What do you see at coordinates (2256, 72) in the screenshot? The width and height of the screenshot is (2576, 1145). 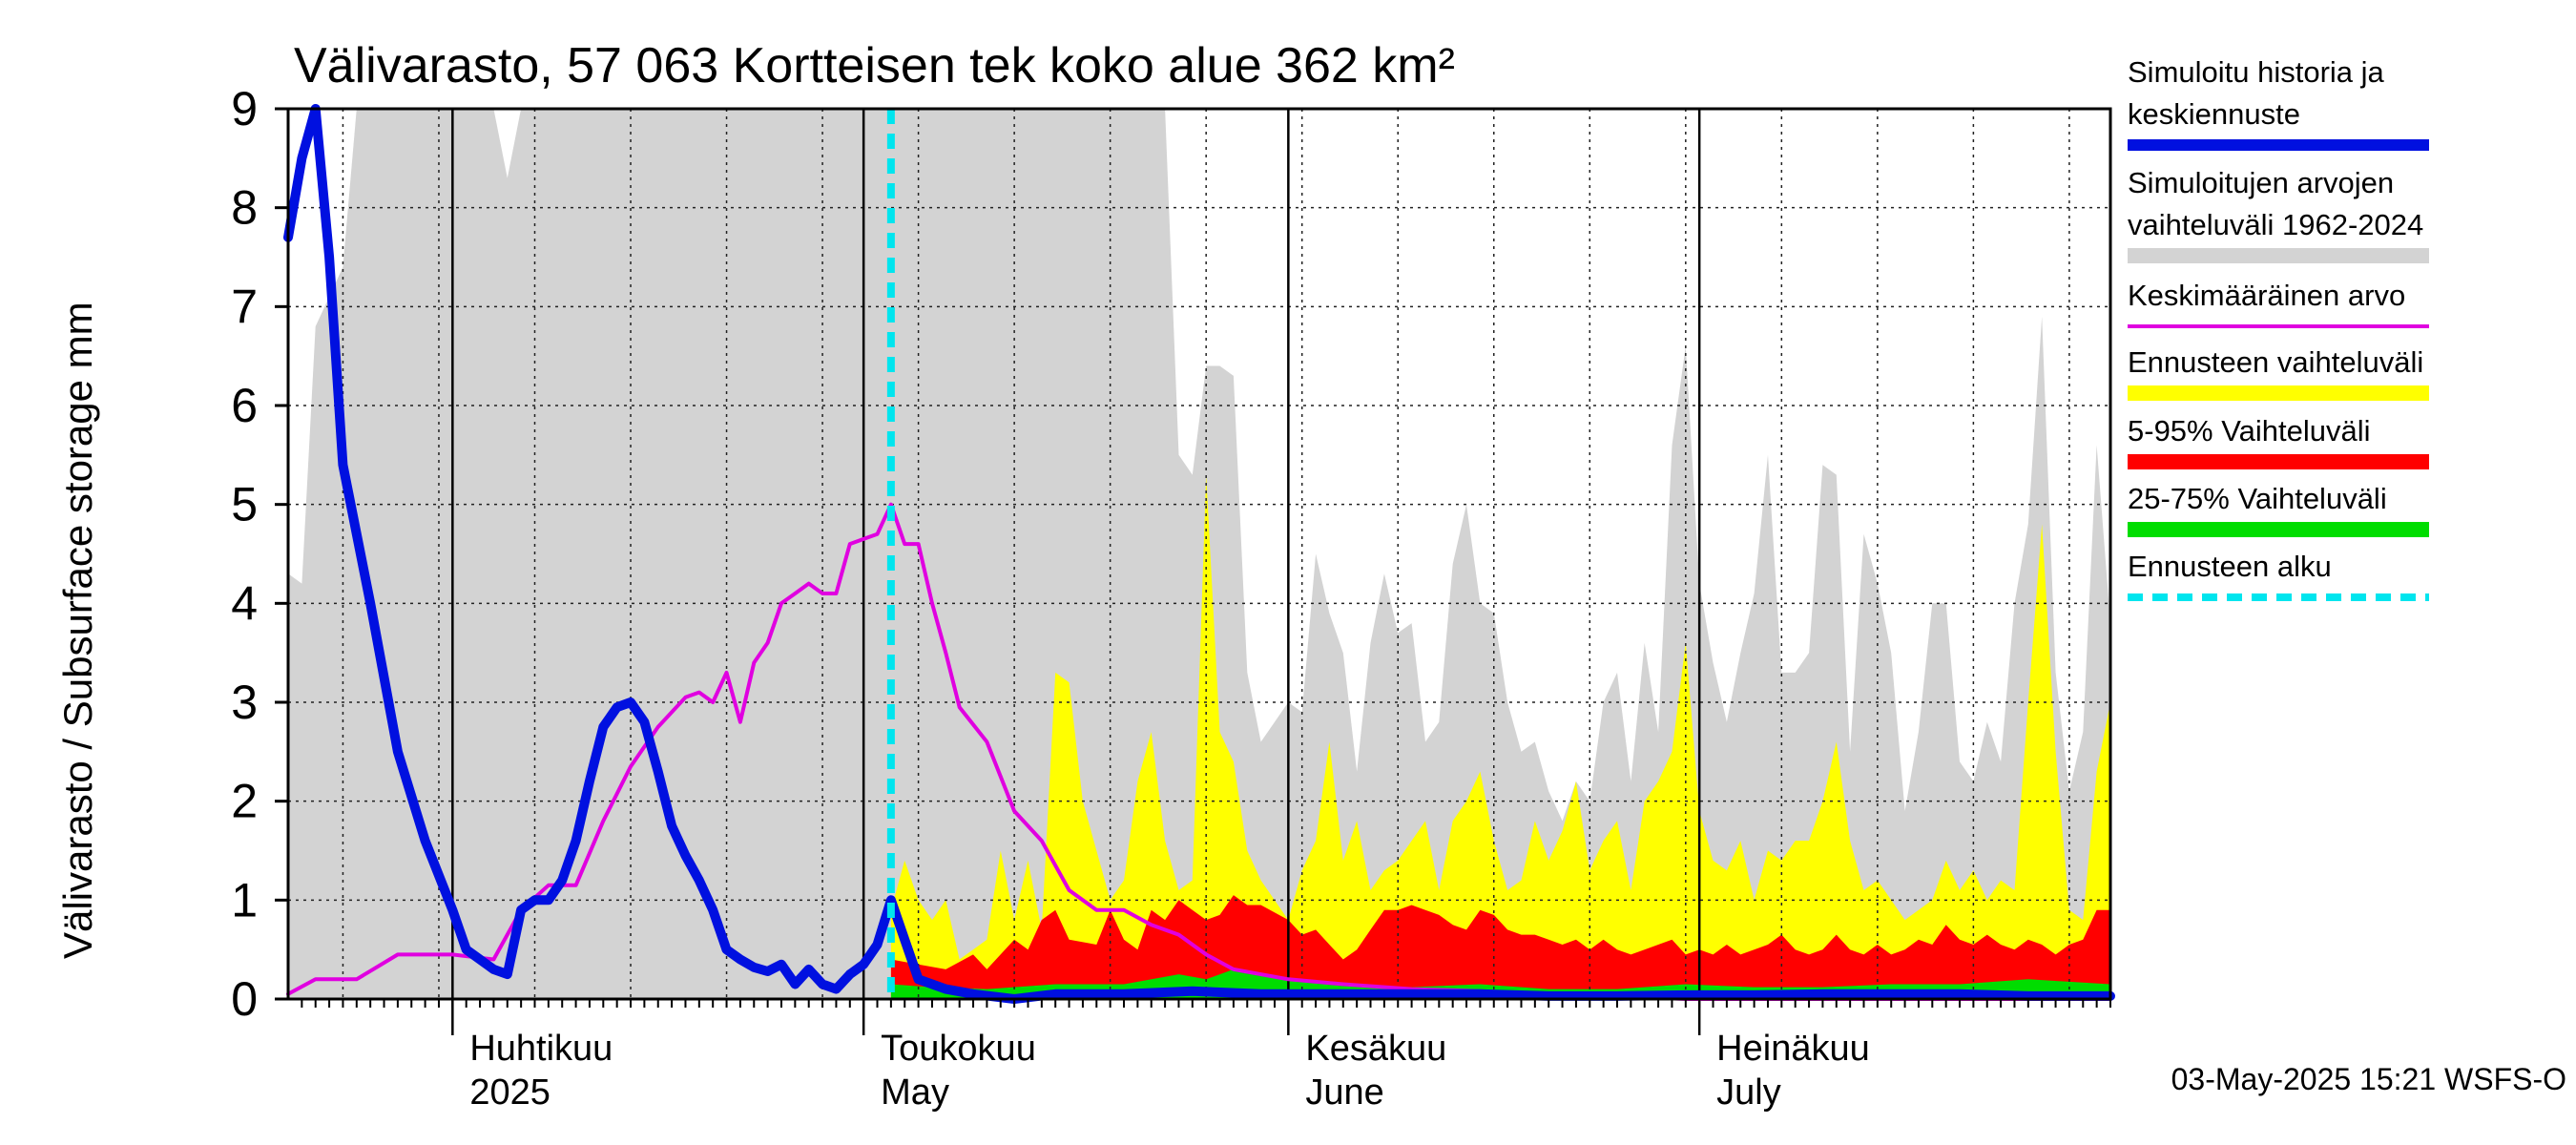 I see `legend-label-simuloitu-historia-ja-keskiennuste: Simuloitu historia ja` at bounding box center [2256, 72].